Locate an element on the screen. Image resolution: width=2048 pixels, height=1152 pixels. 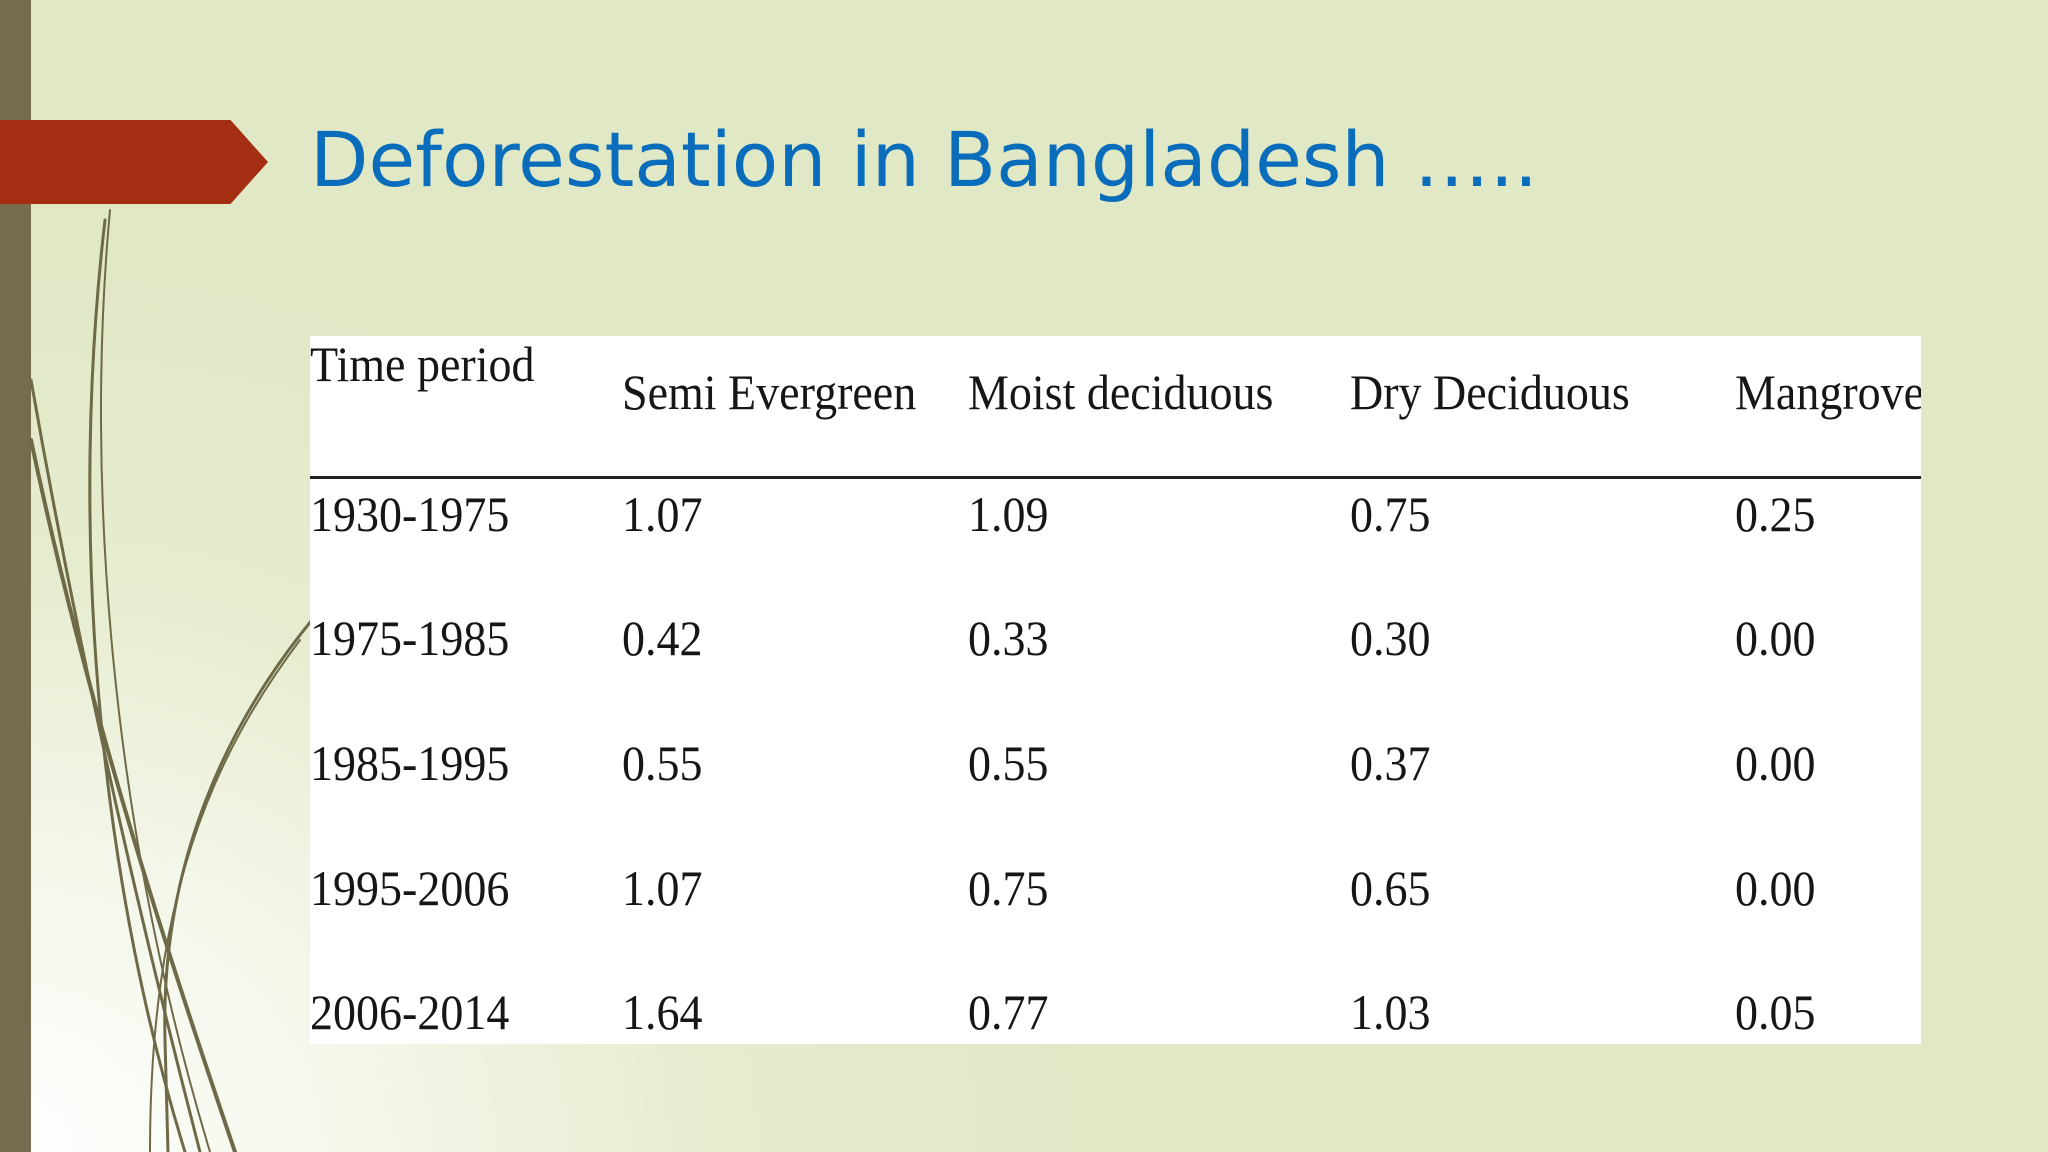
mangrove-cell: 0.25 is located at coordinates (1775, 514).